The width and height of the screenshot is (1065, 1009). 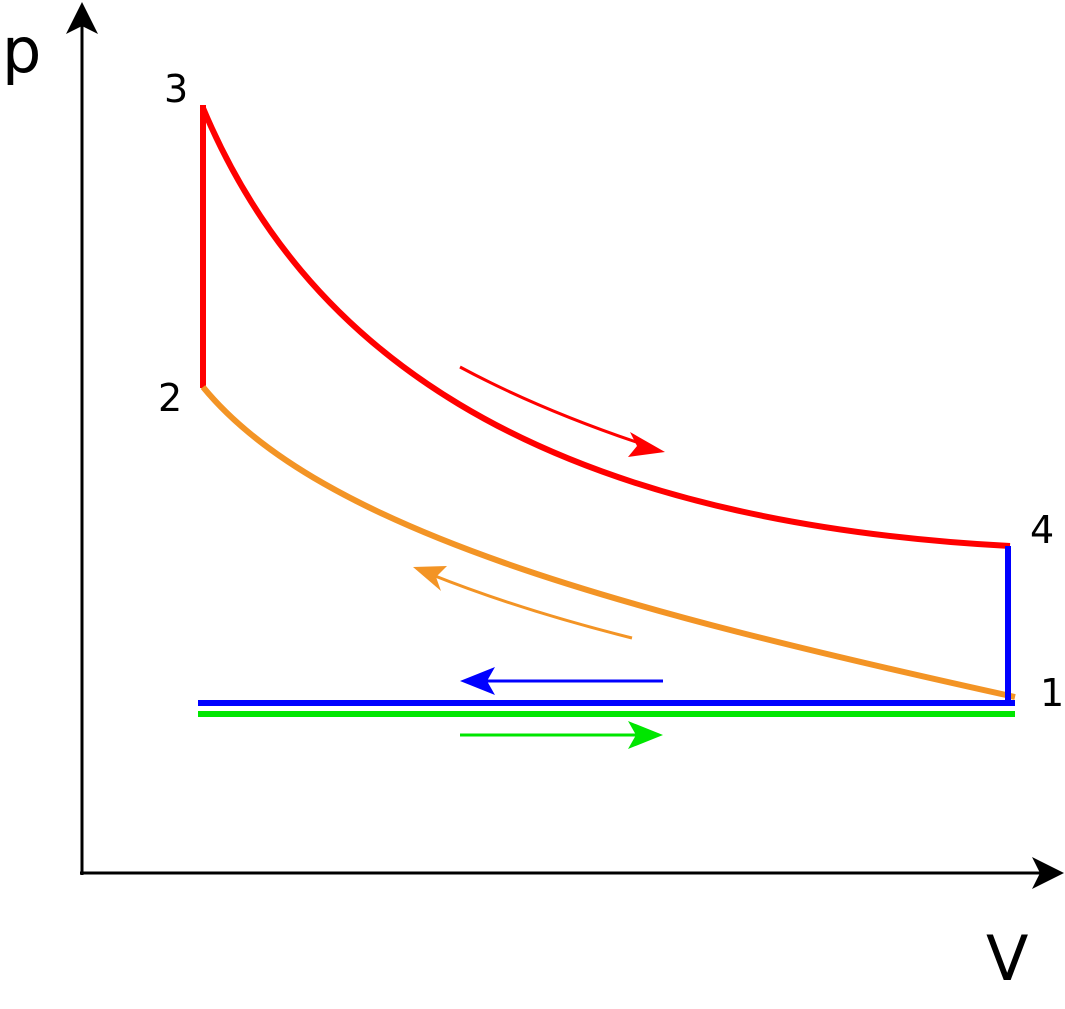 What do you see at coordinates (1048, 873) in the screenshot?
I see `x-axis-arrowhead` at bounding box center [1048, 873].